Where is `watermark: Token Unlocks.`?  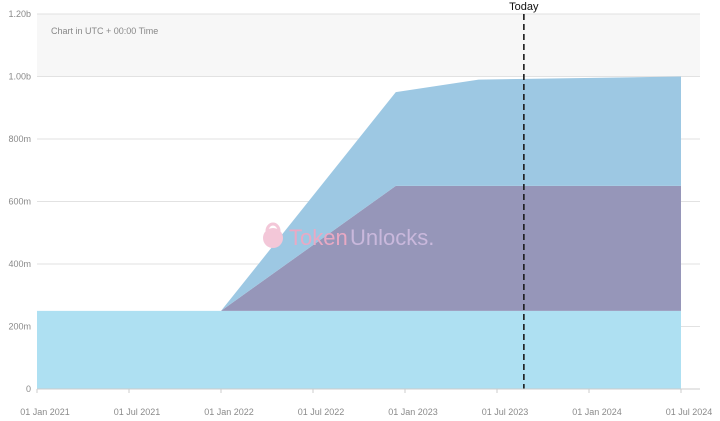 watermark: Token Unlocks. is located at coordinates (348, 236).